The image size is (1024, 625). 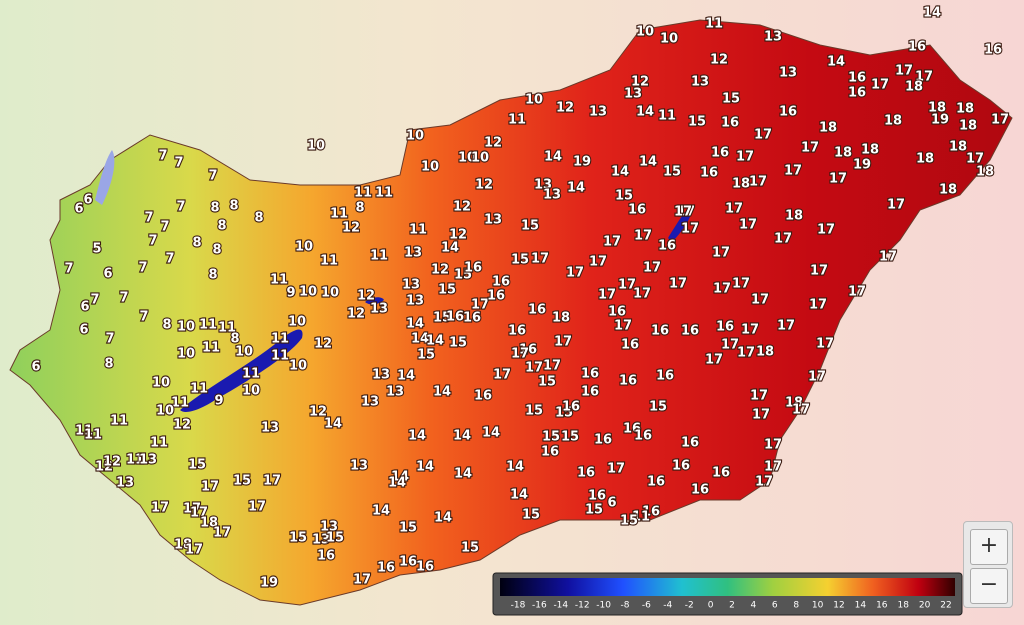 What do you see at coordinates (603, 606) in the screenshot?
I see `legend-tick-label: -10` at bounding box center [603, 606].